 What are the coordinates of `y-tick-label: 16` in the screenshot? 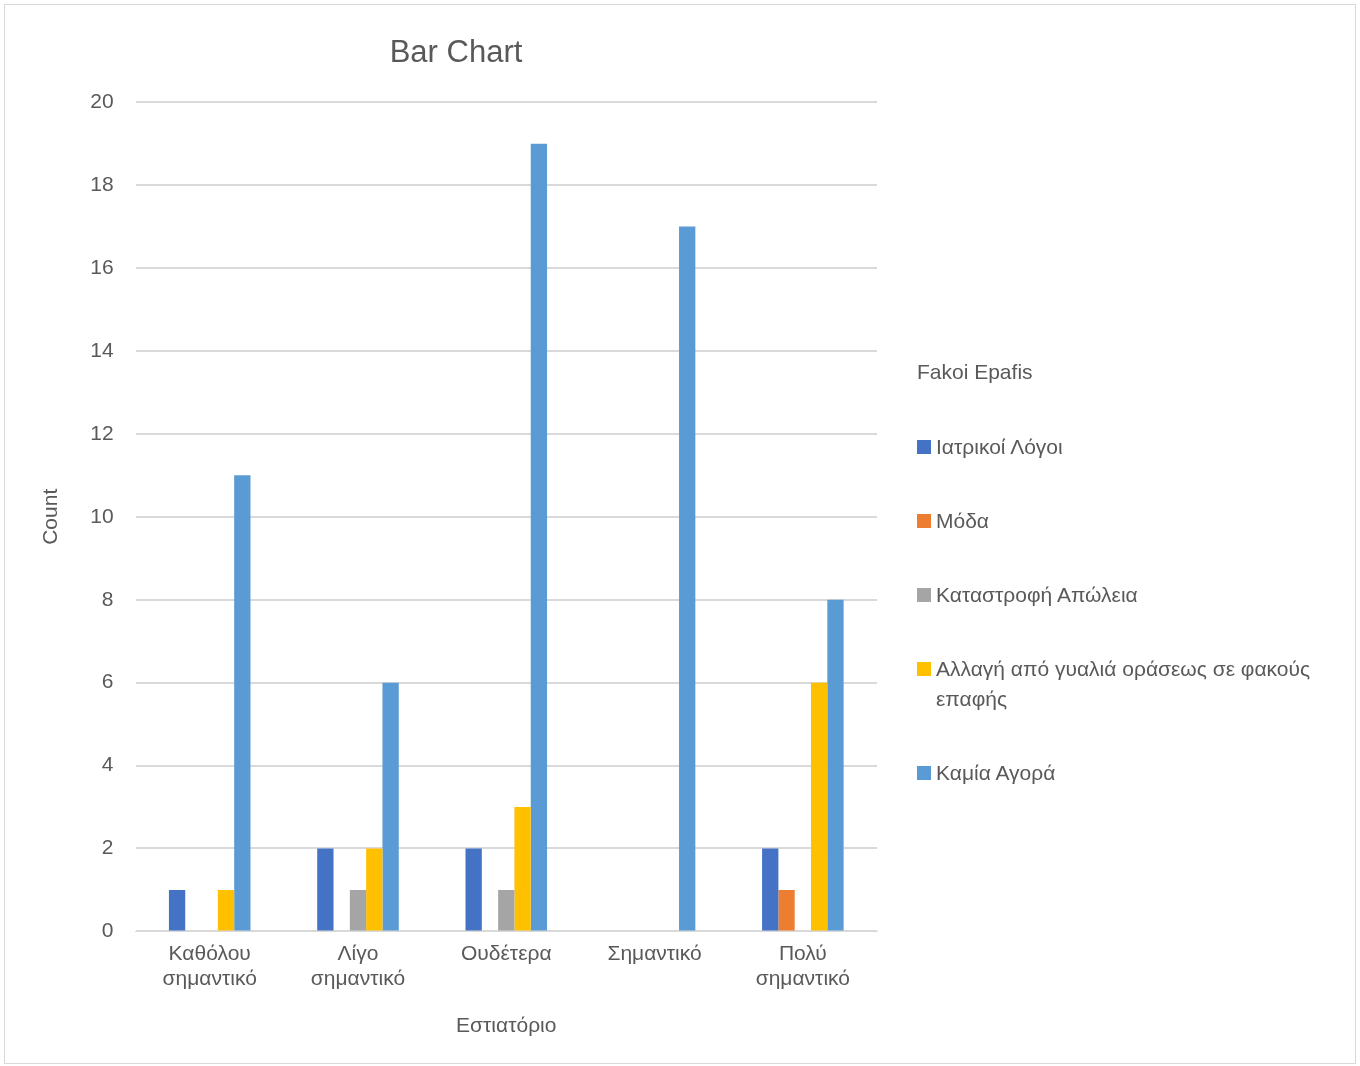 It's located at (102, 266).